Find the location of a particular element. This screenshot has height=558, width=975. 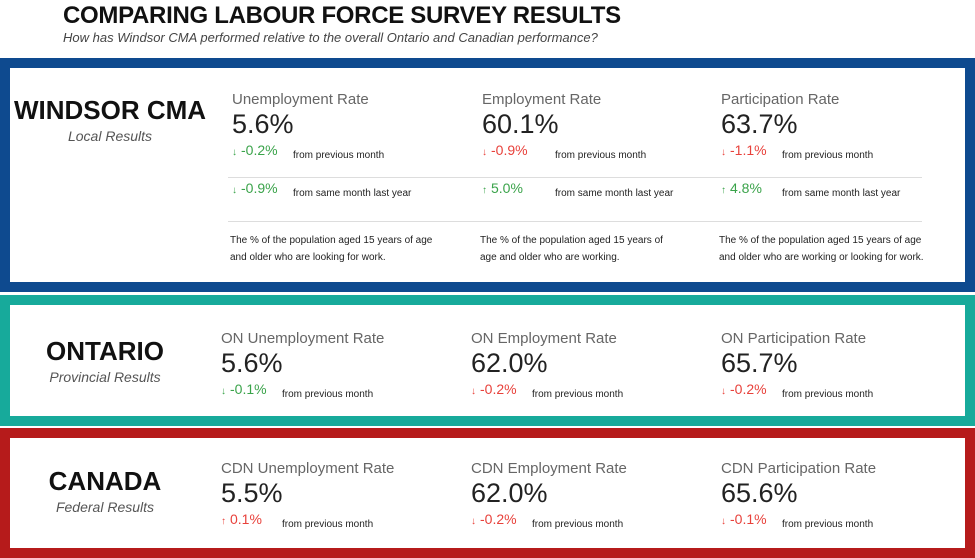

month-change: -1.1% is located at coordinates (748, 150).